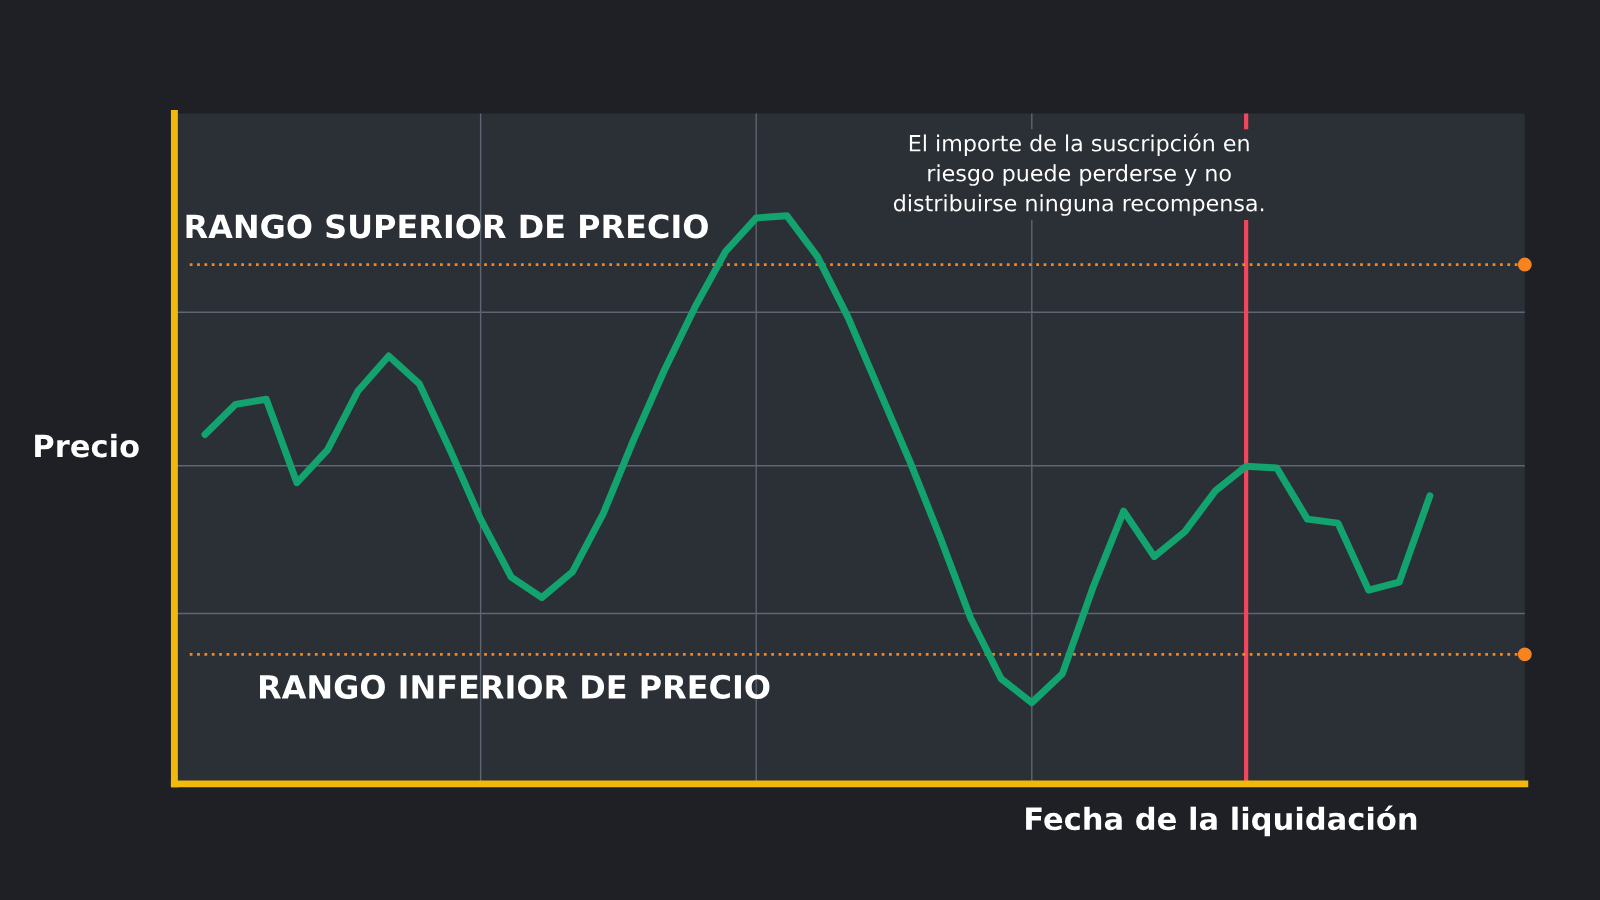  I want to click on ref-line-label: RANGO INFERIOR DE PRECIO, so click(515, 686).